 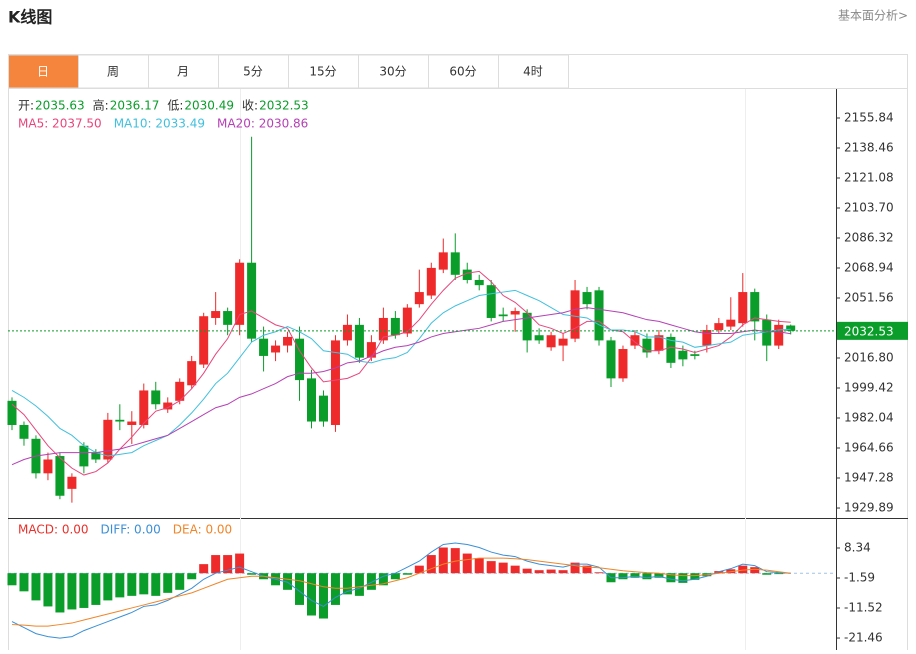 I want to click on y-tick-label: 2068.94, so click(x=869, y=268).